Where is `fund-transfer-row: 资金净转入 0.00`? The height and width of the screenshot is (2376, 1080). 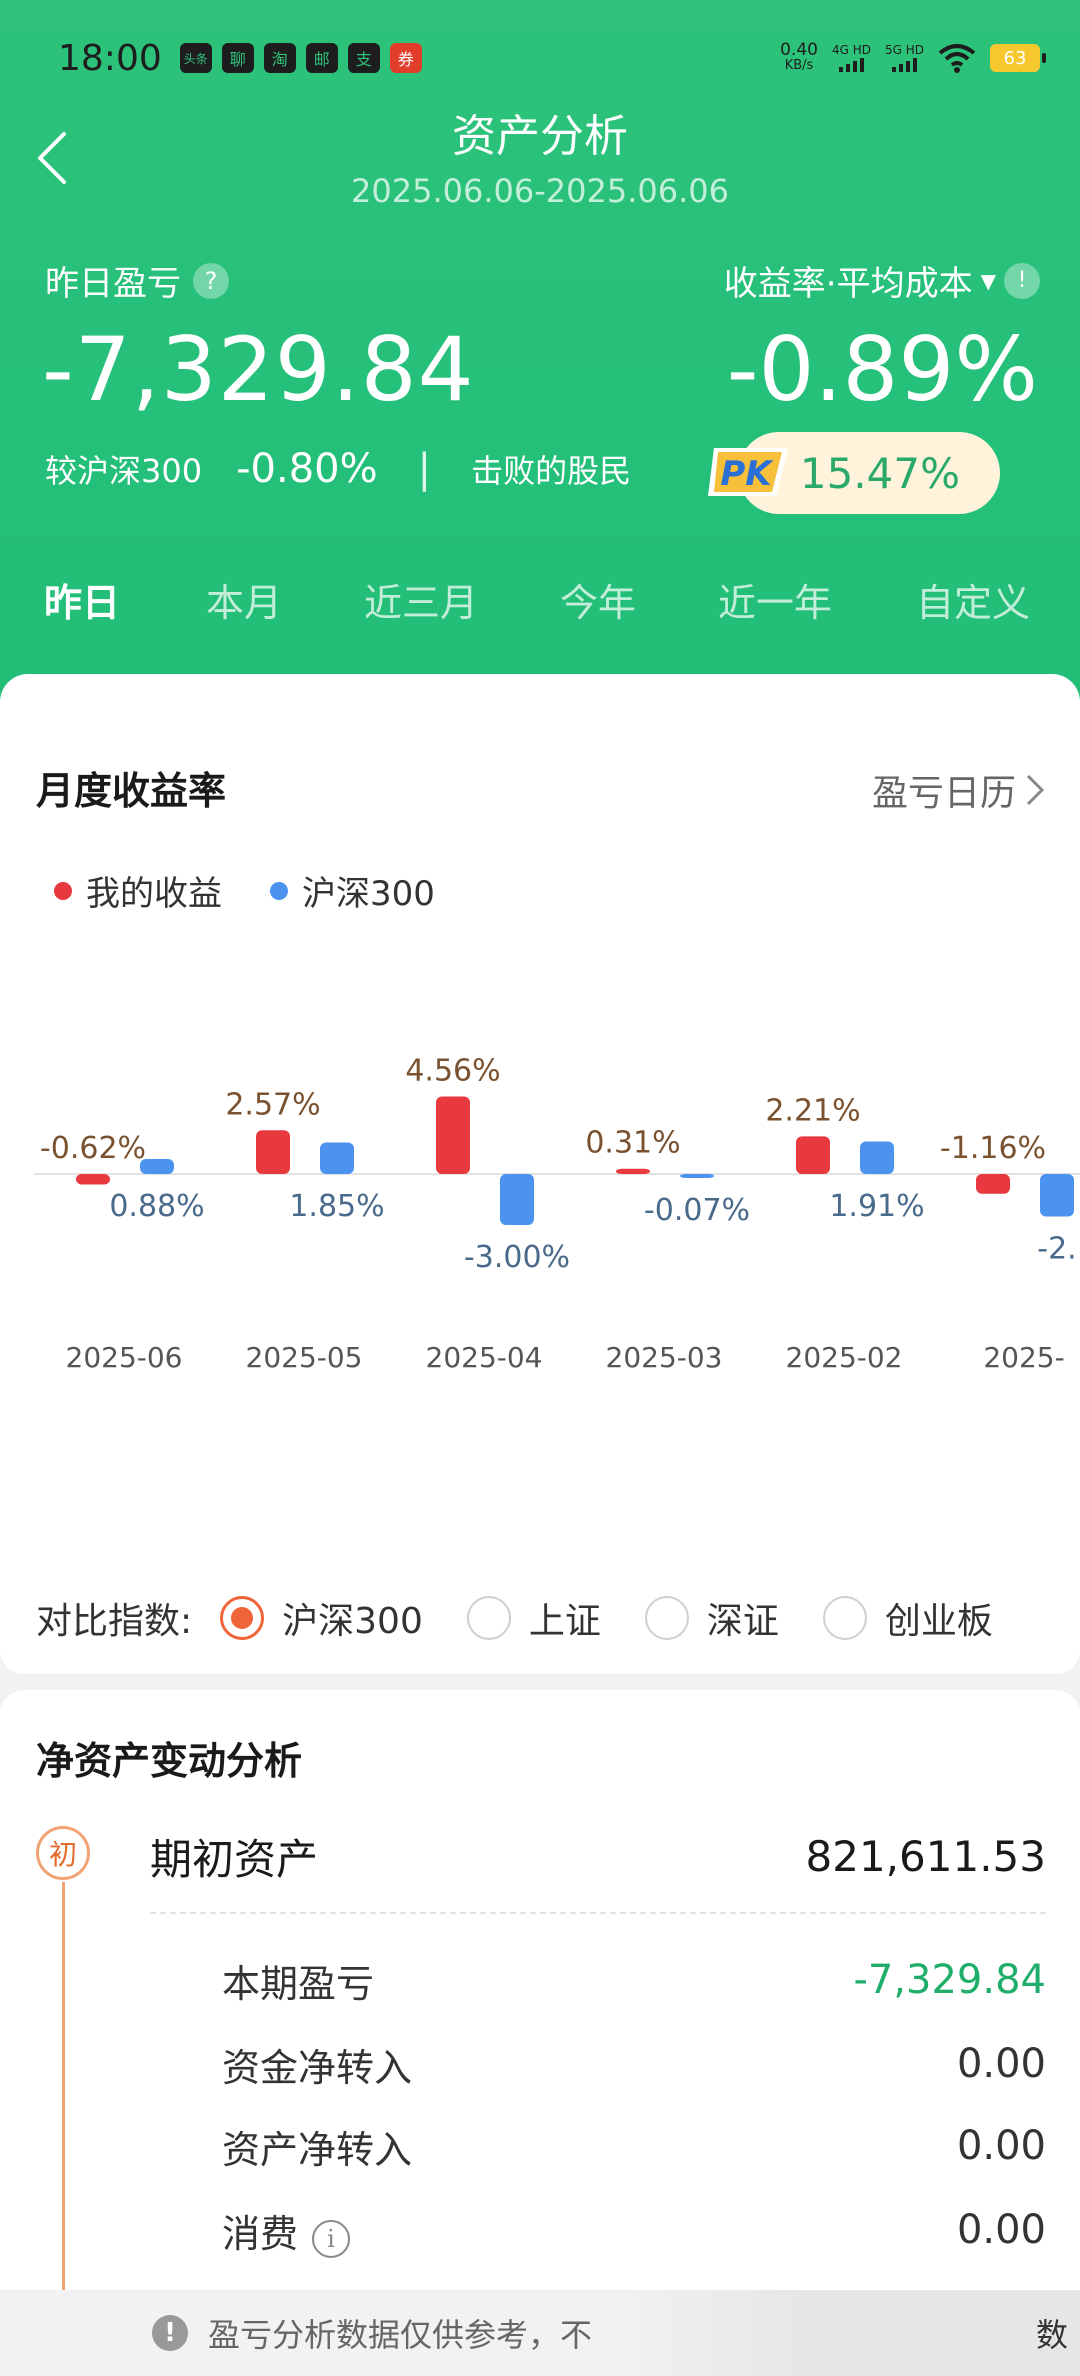 fund-transfer-row: 资金净转入 0.00 is located at coordinates (634, 2065).